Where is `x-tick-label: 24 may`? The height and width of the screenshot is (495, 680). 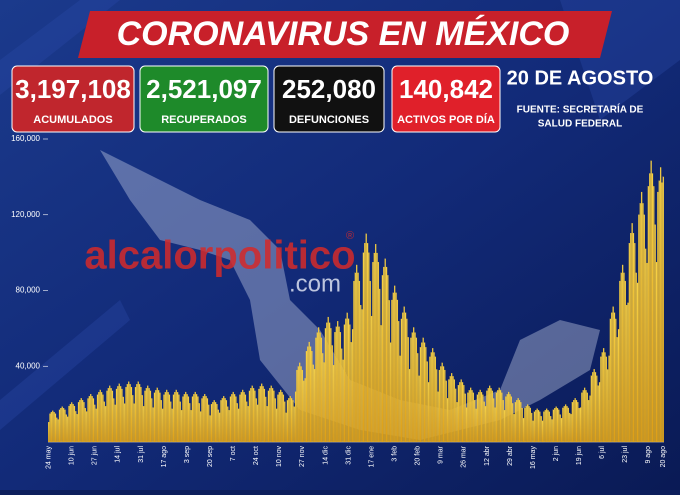
x-tick-label: 24 may is located at coordinates (49, 457).